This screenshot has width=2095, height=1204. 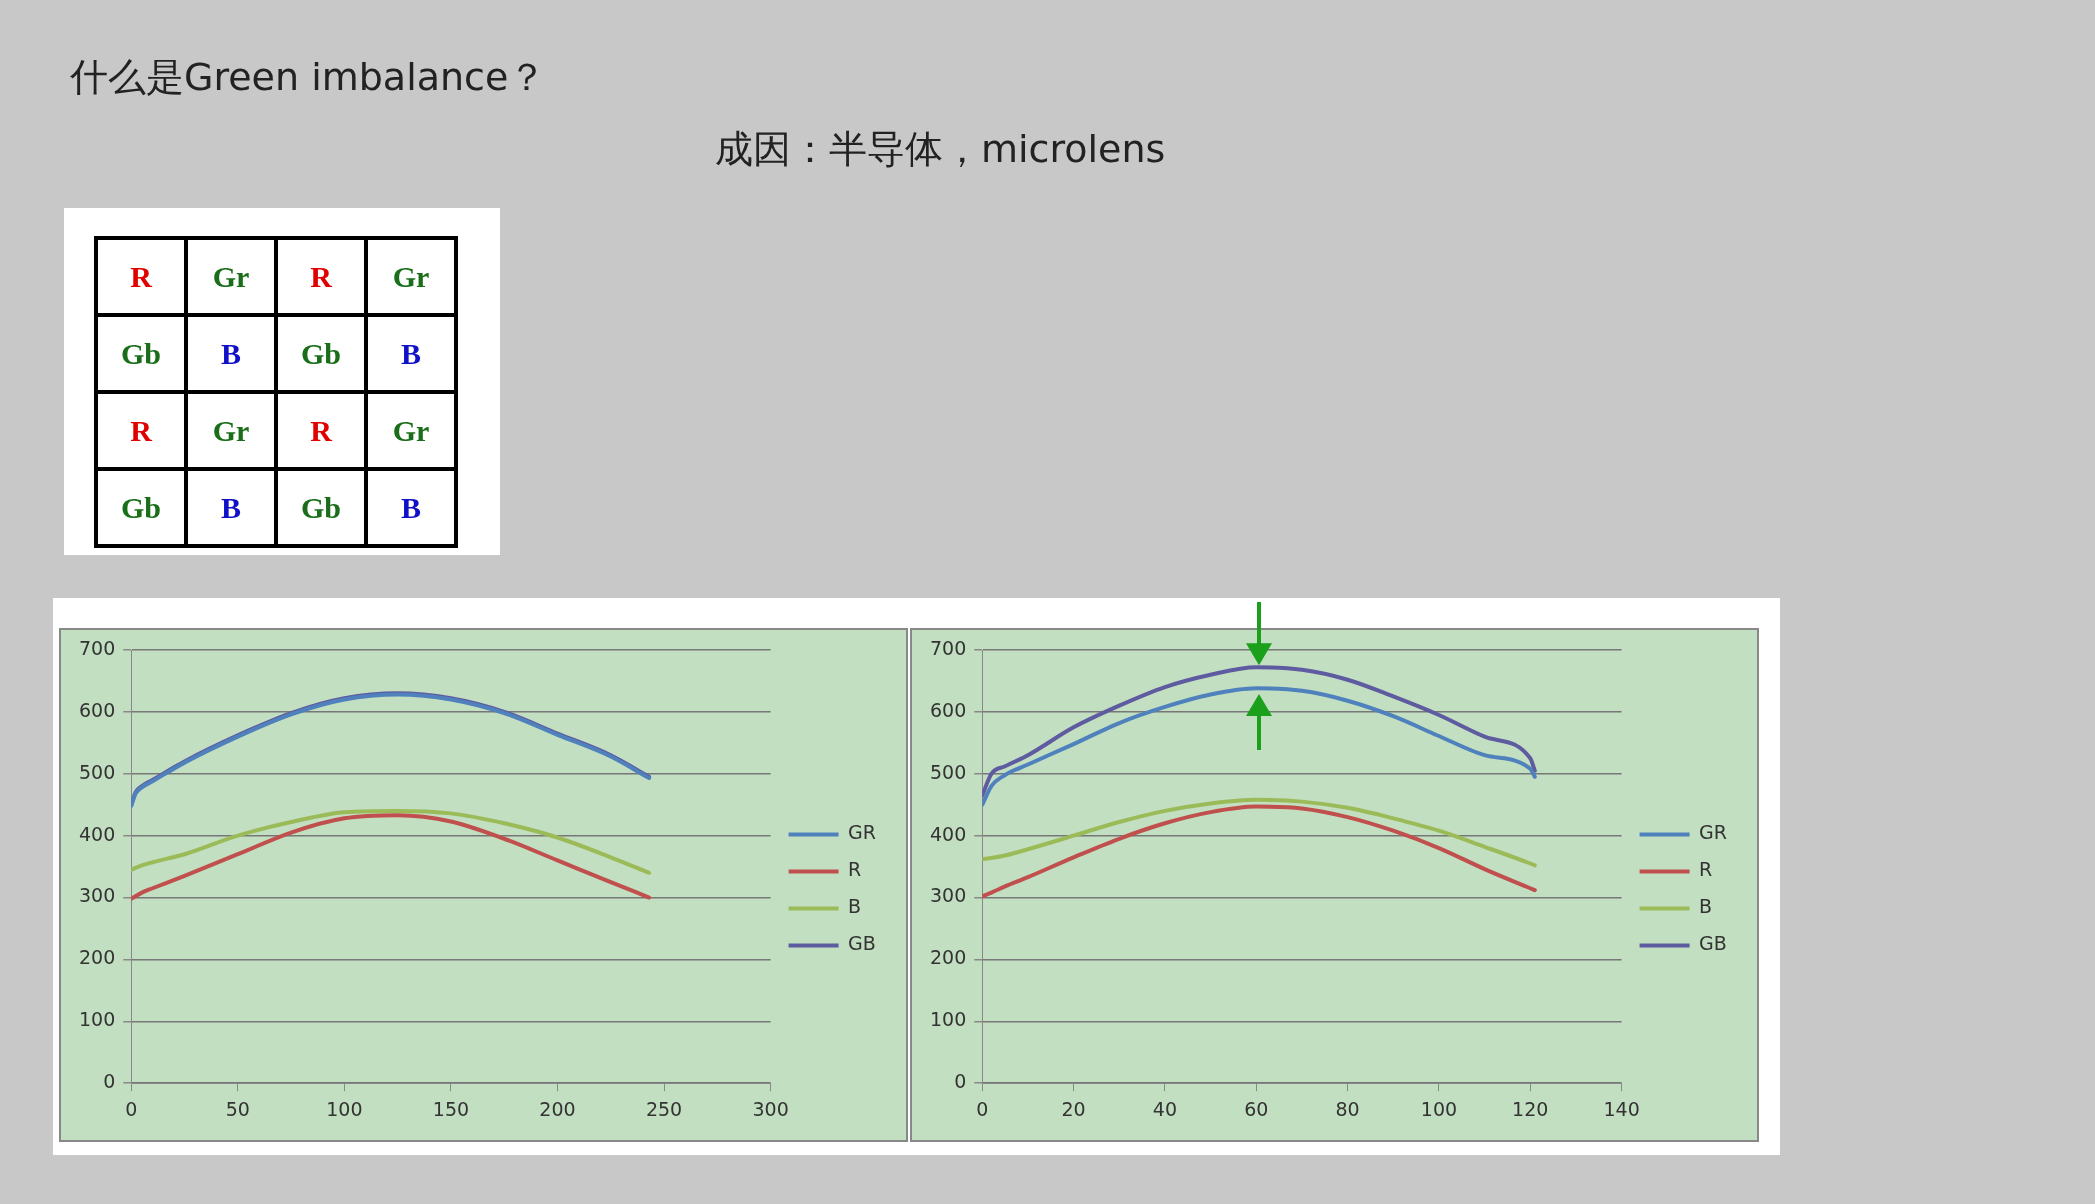 I want to click on x-tick-label: 50, so click(x=237, y=1108).